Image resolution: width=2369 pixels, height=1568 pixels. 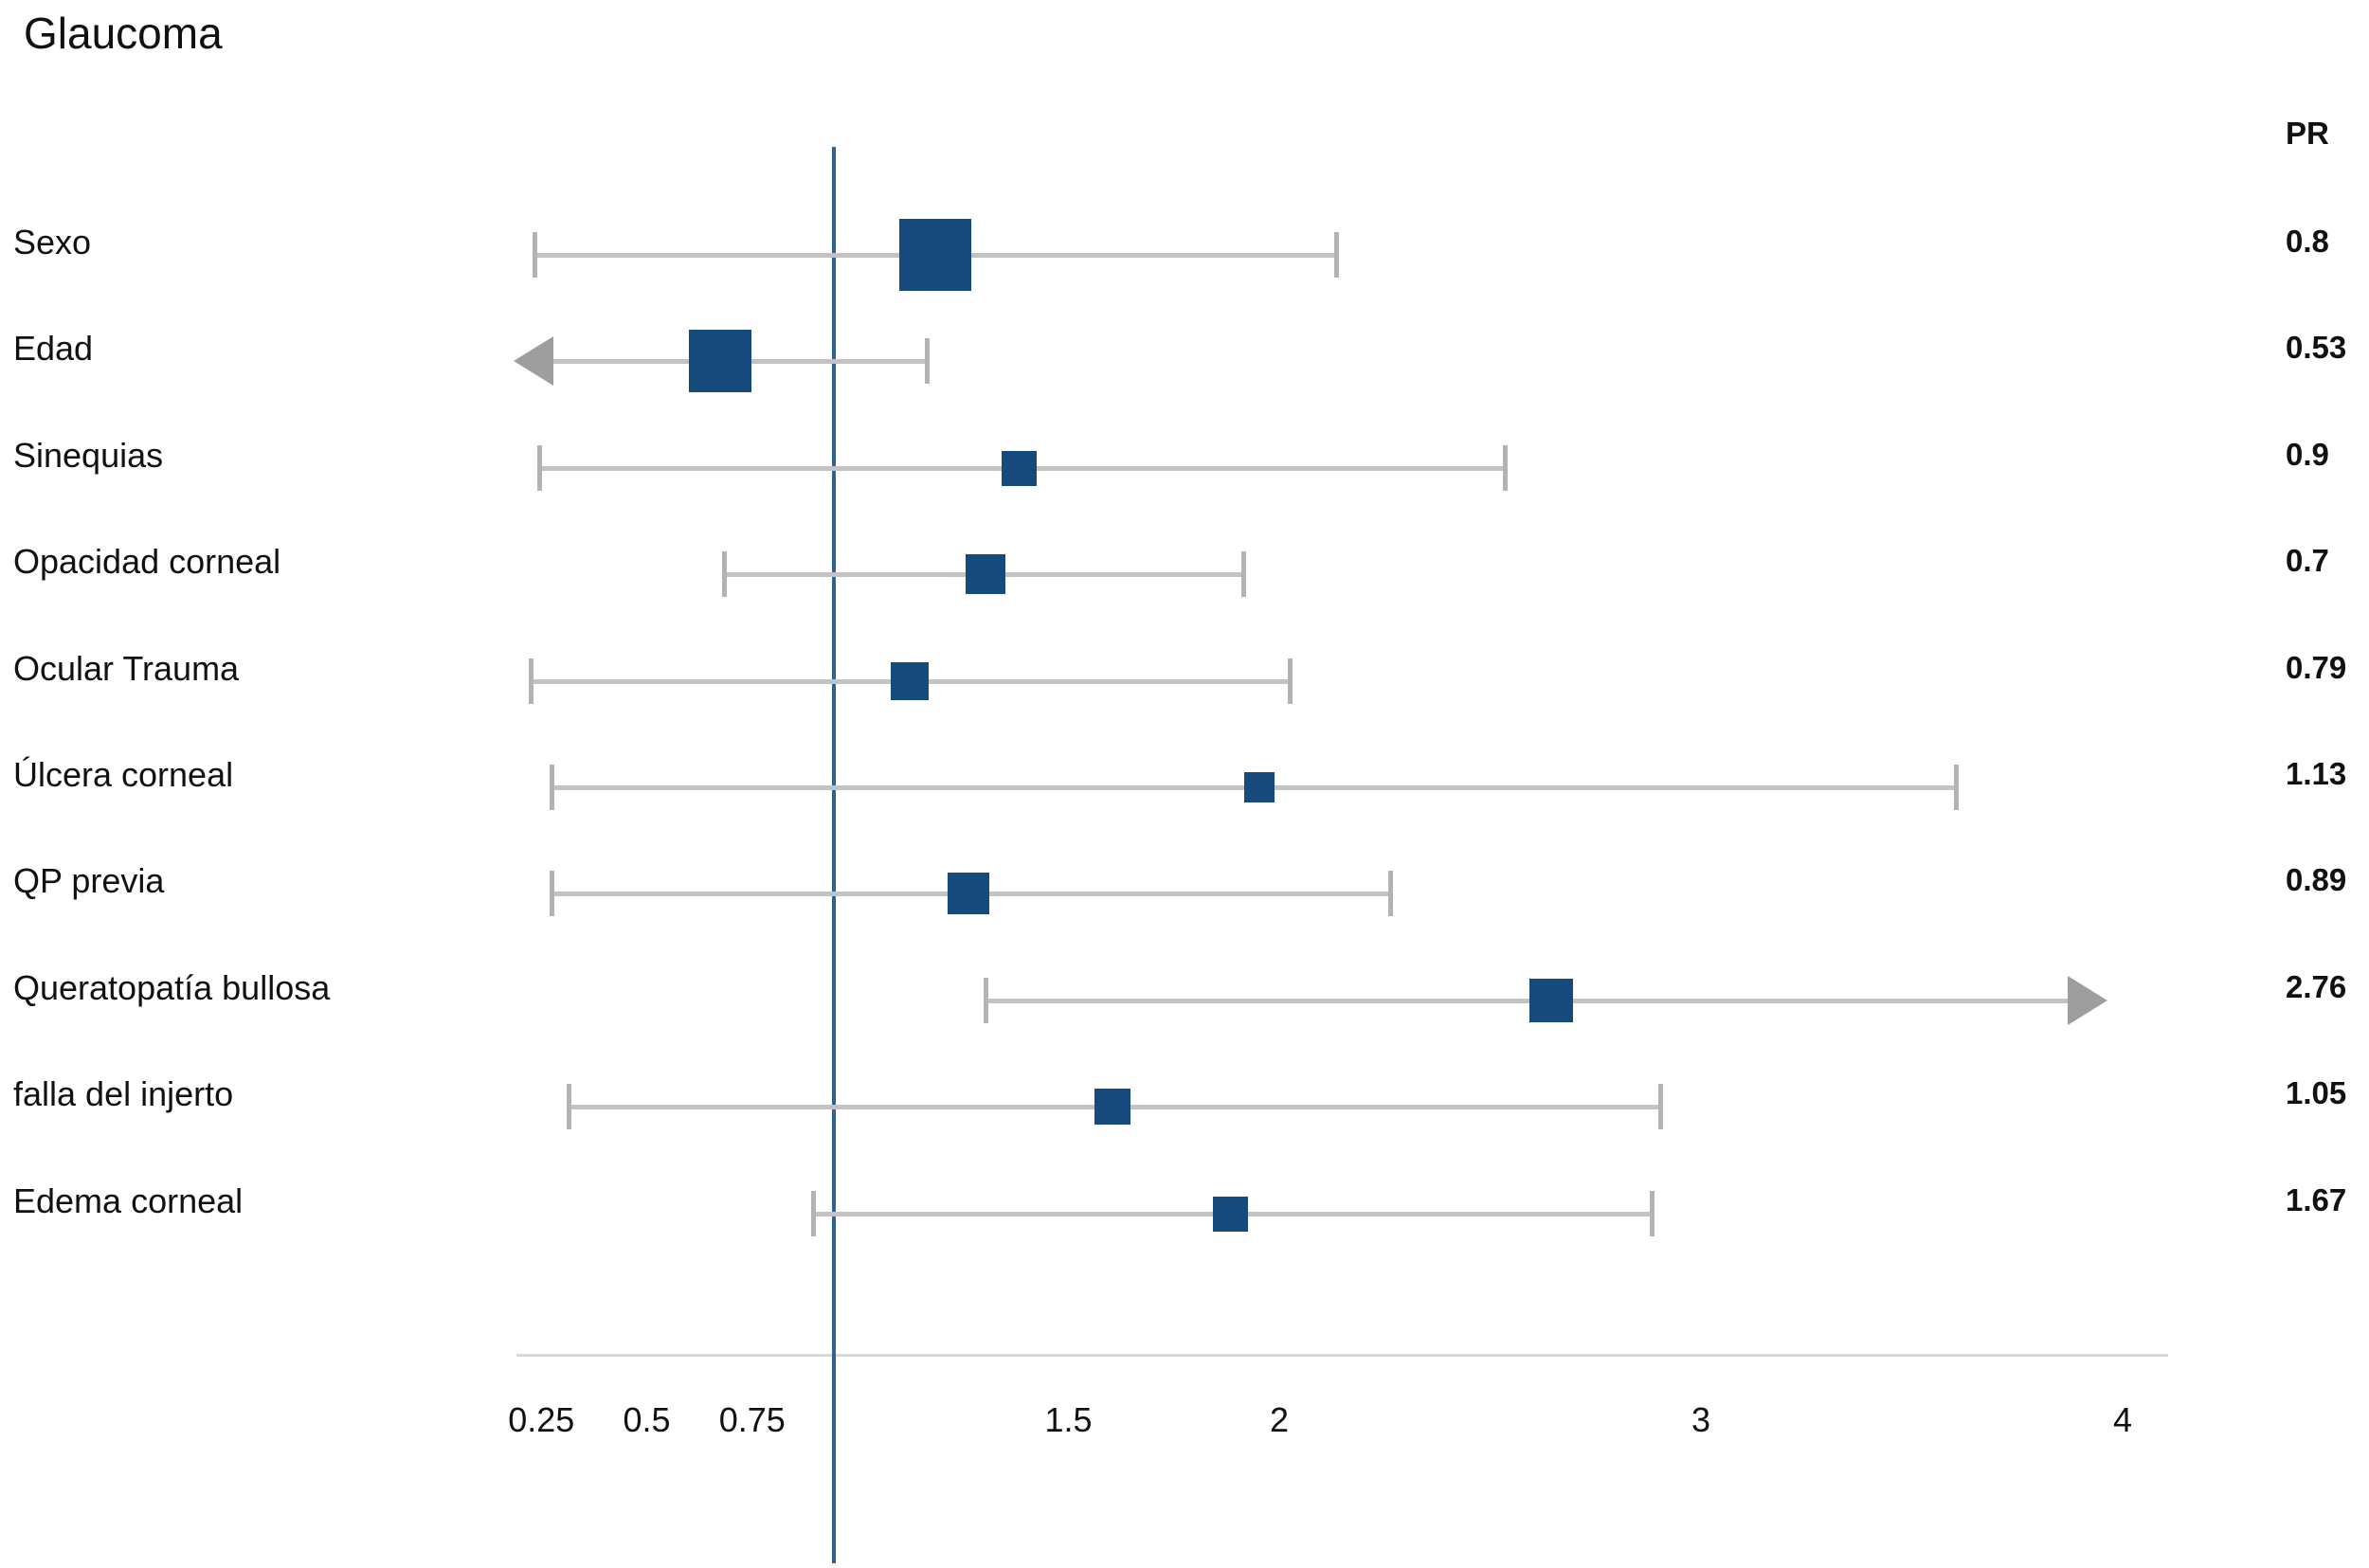 I want to click on axis-tick-label: 3, so click(x=1701, y=1419).